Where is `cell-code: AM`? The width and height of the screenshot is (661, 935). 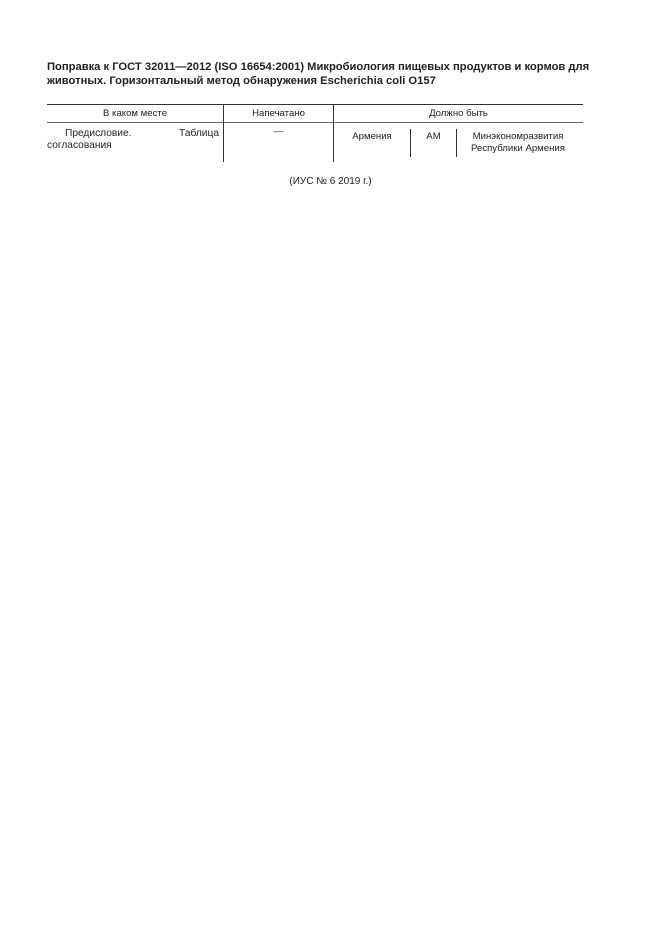 cell-code: AM is located at coordinates (433, 136).